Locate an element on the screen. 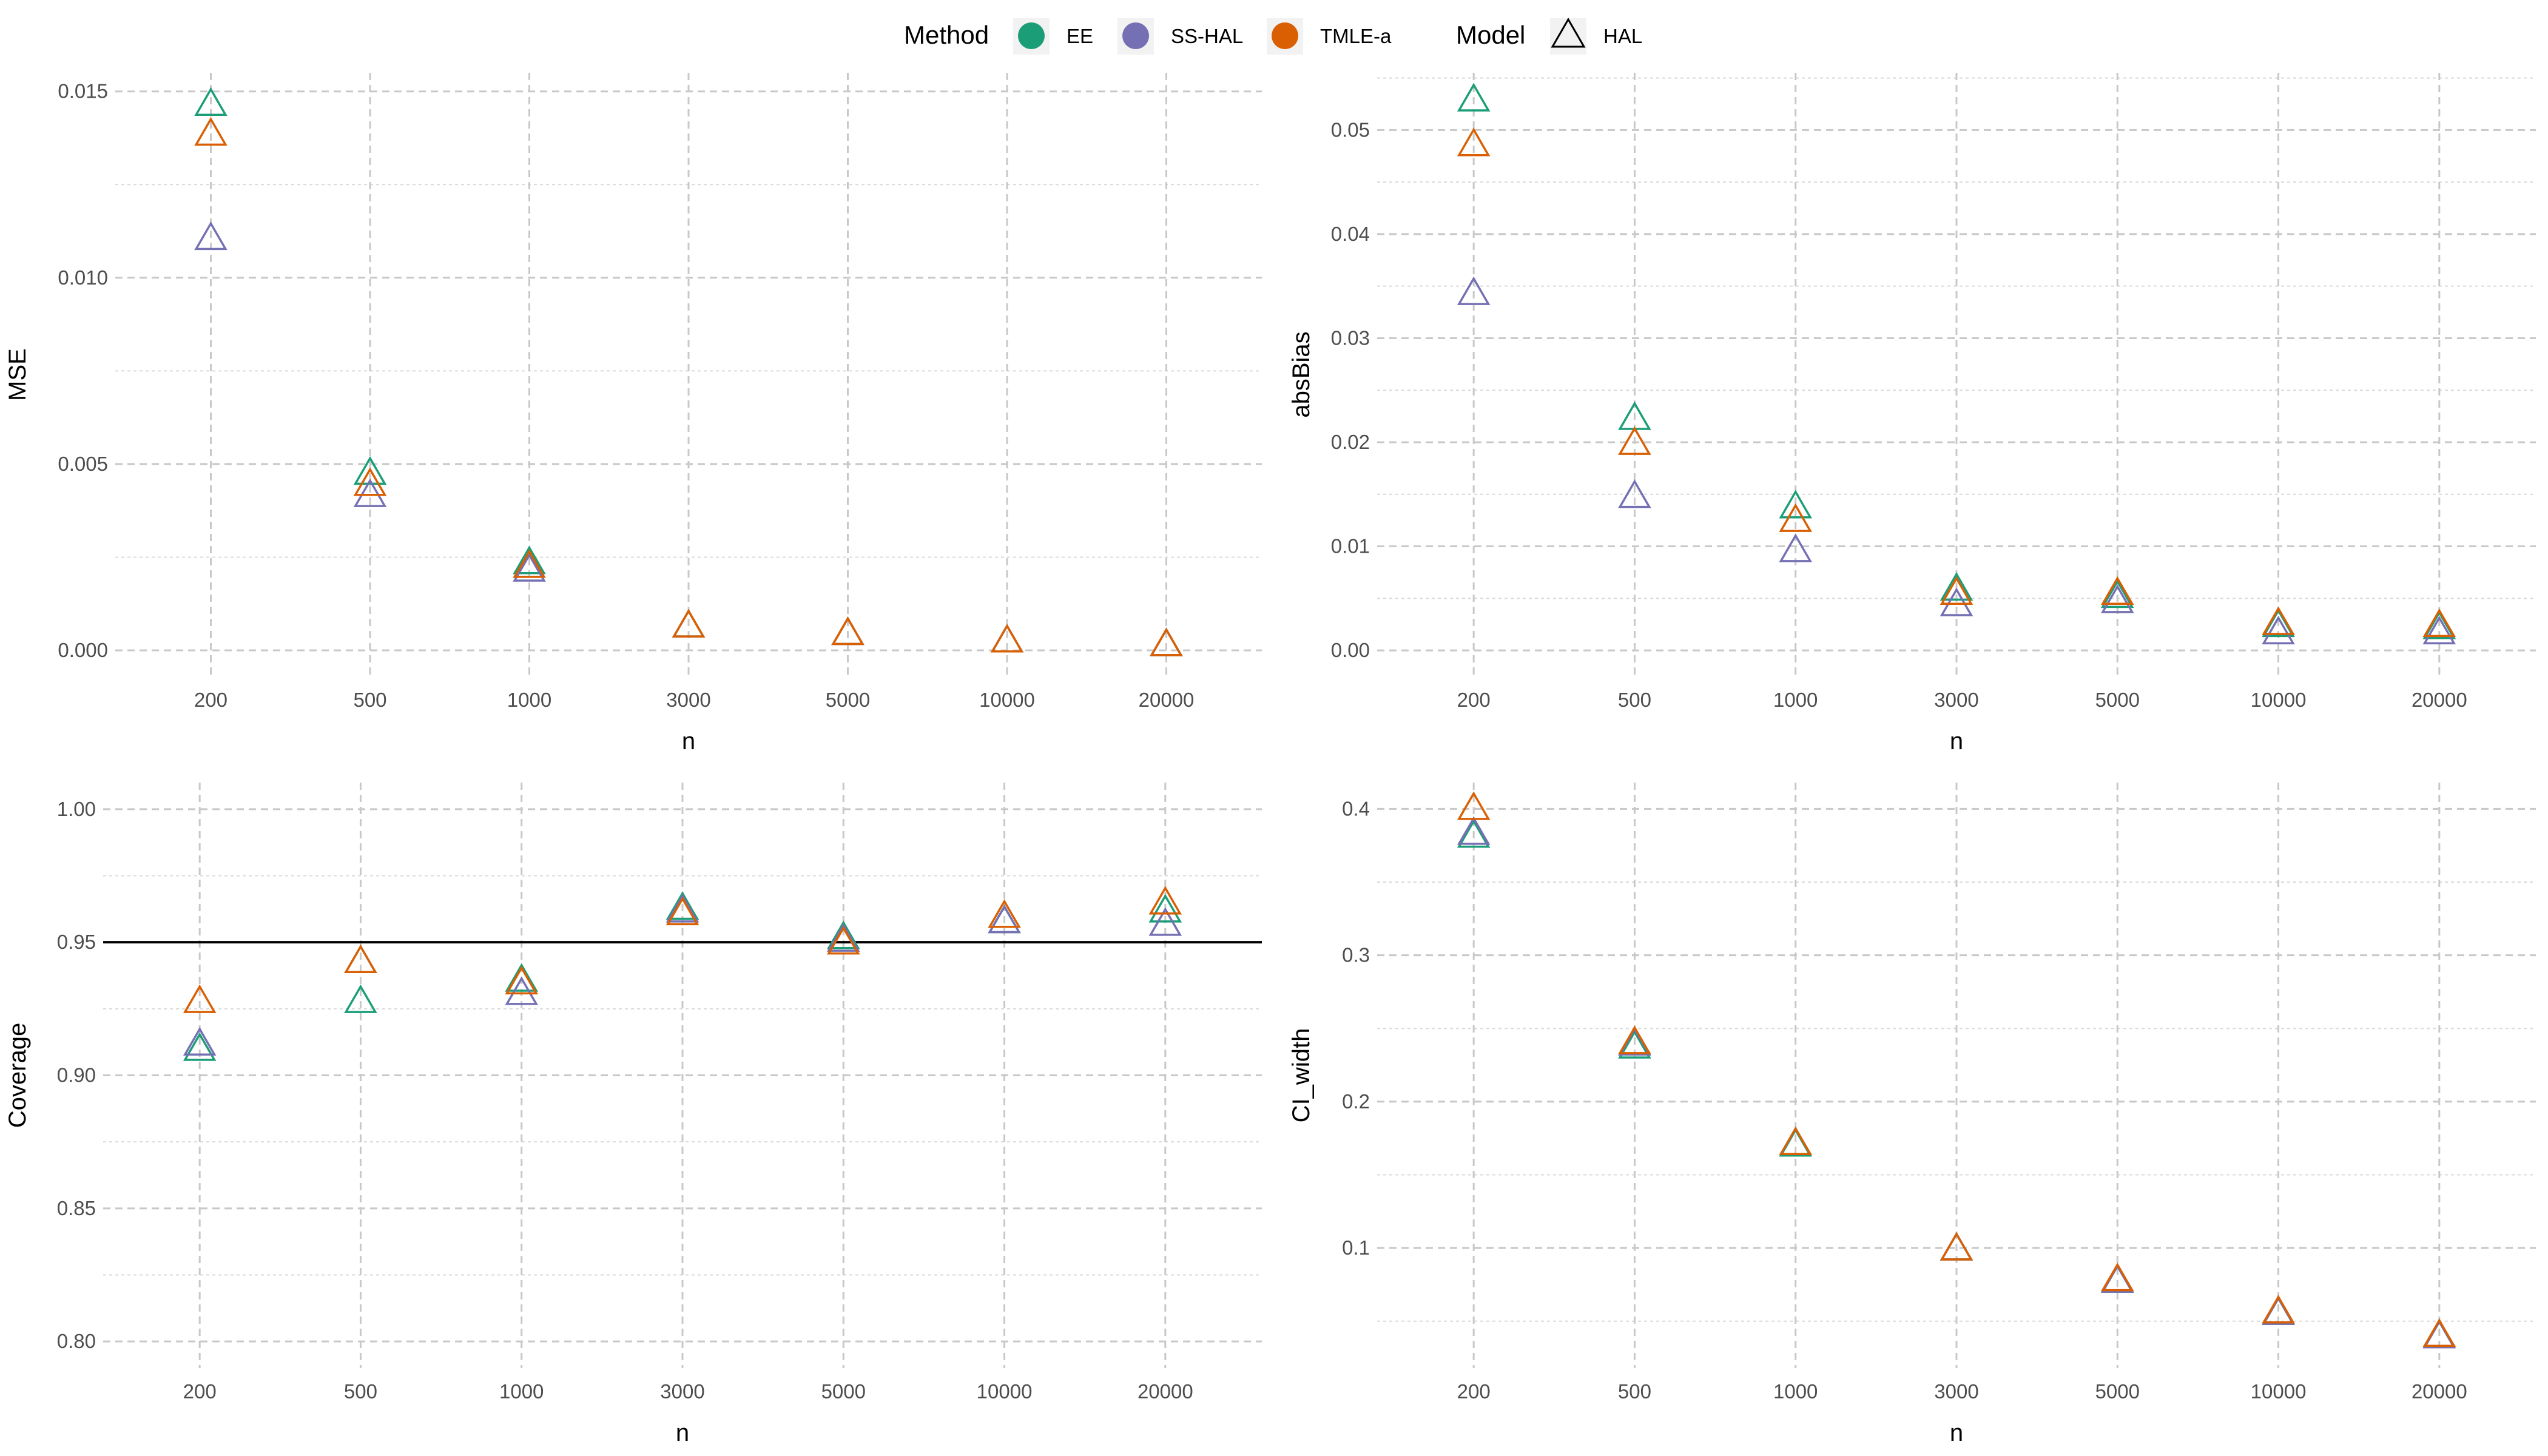 Image resolution: width=2548 pixels, height=1456 pixels. y-tick-label: 0.015 is located at coordinates (83, 91).